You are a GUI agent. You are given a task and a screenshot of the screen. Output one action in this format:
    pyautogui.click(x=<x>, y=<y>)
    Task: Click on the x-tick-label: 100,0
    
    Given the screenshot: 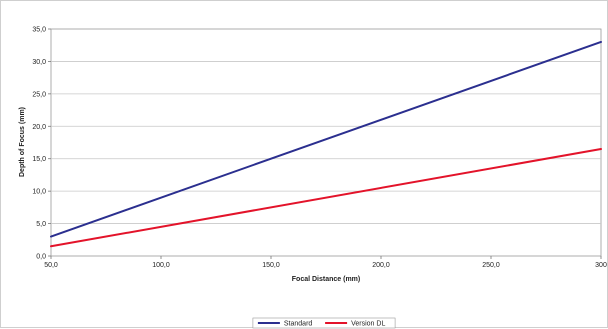 What is the action you would take?
    pyautogui.click(x=161, y=265)
    